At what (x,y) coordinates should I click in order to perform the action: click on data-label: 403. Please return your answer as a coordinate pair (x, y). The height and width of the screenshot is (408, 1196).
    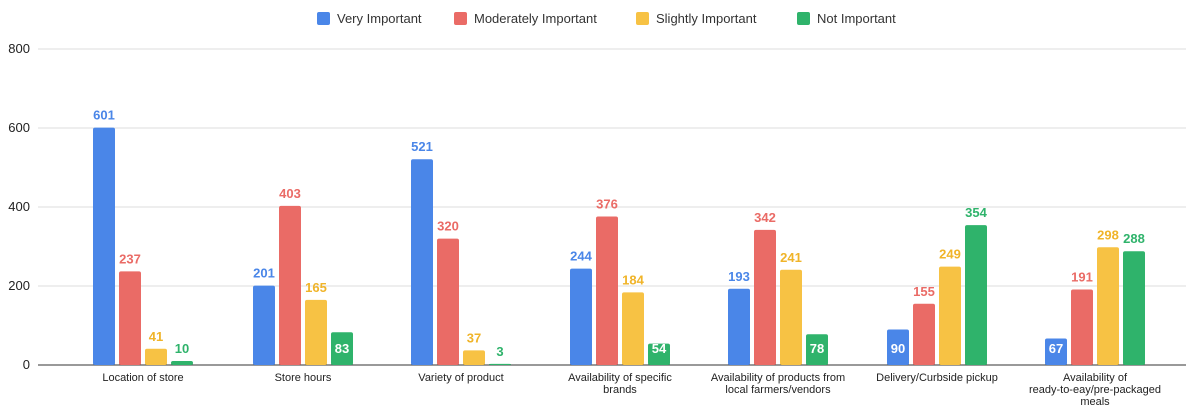
    Looking at the image, I should click on (290, 193).